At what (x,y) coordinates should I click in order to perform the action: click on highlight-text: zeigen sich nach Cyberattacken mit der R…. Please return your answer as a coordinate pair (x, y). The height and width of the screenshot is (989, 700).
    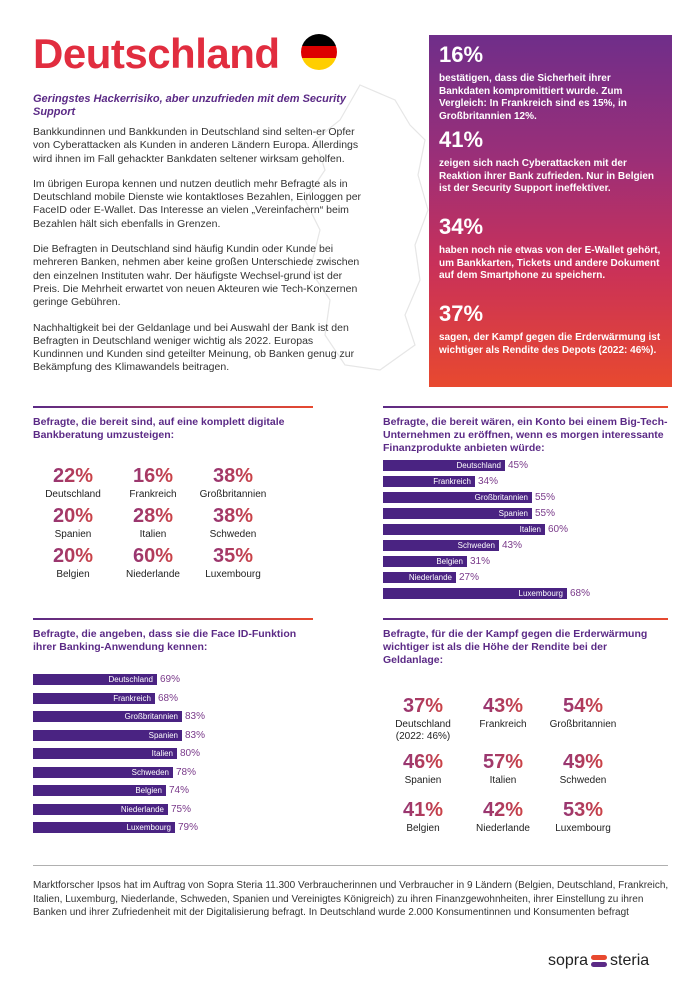
    Looking at the image, I should click on (547, 176).